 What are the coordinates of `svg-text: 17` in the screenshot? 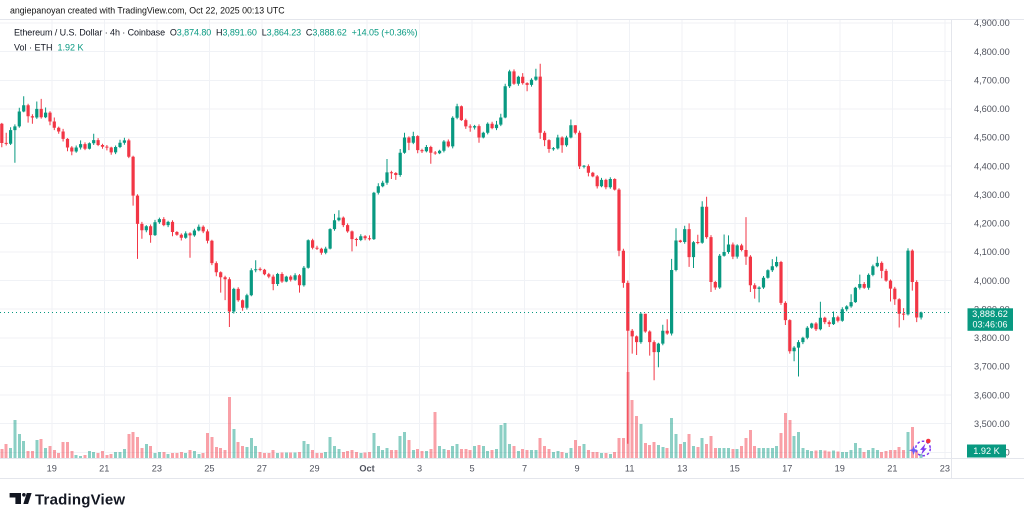 It's located at (787, 469).